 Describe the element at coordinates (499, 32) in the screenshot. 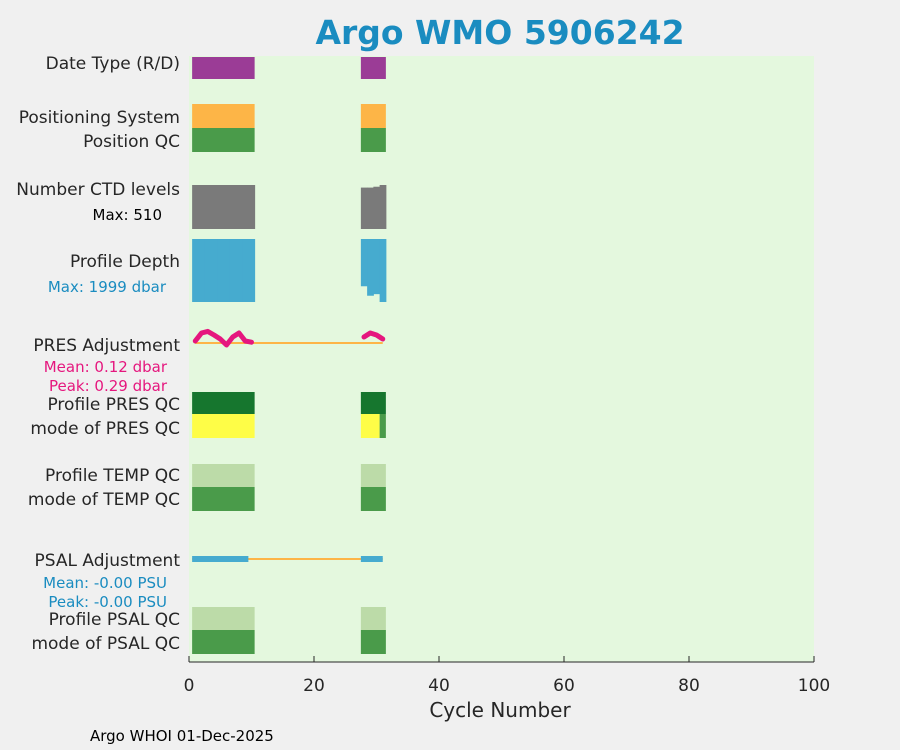

I see `chart-title: Argo WMO 5906242` at that location.